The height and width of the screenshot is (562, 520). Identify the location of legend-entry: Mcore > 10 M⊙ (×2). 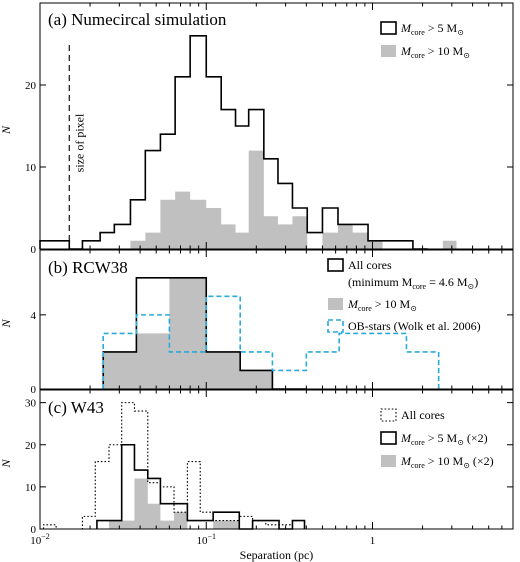
(447, 462).